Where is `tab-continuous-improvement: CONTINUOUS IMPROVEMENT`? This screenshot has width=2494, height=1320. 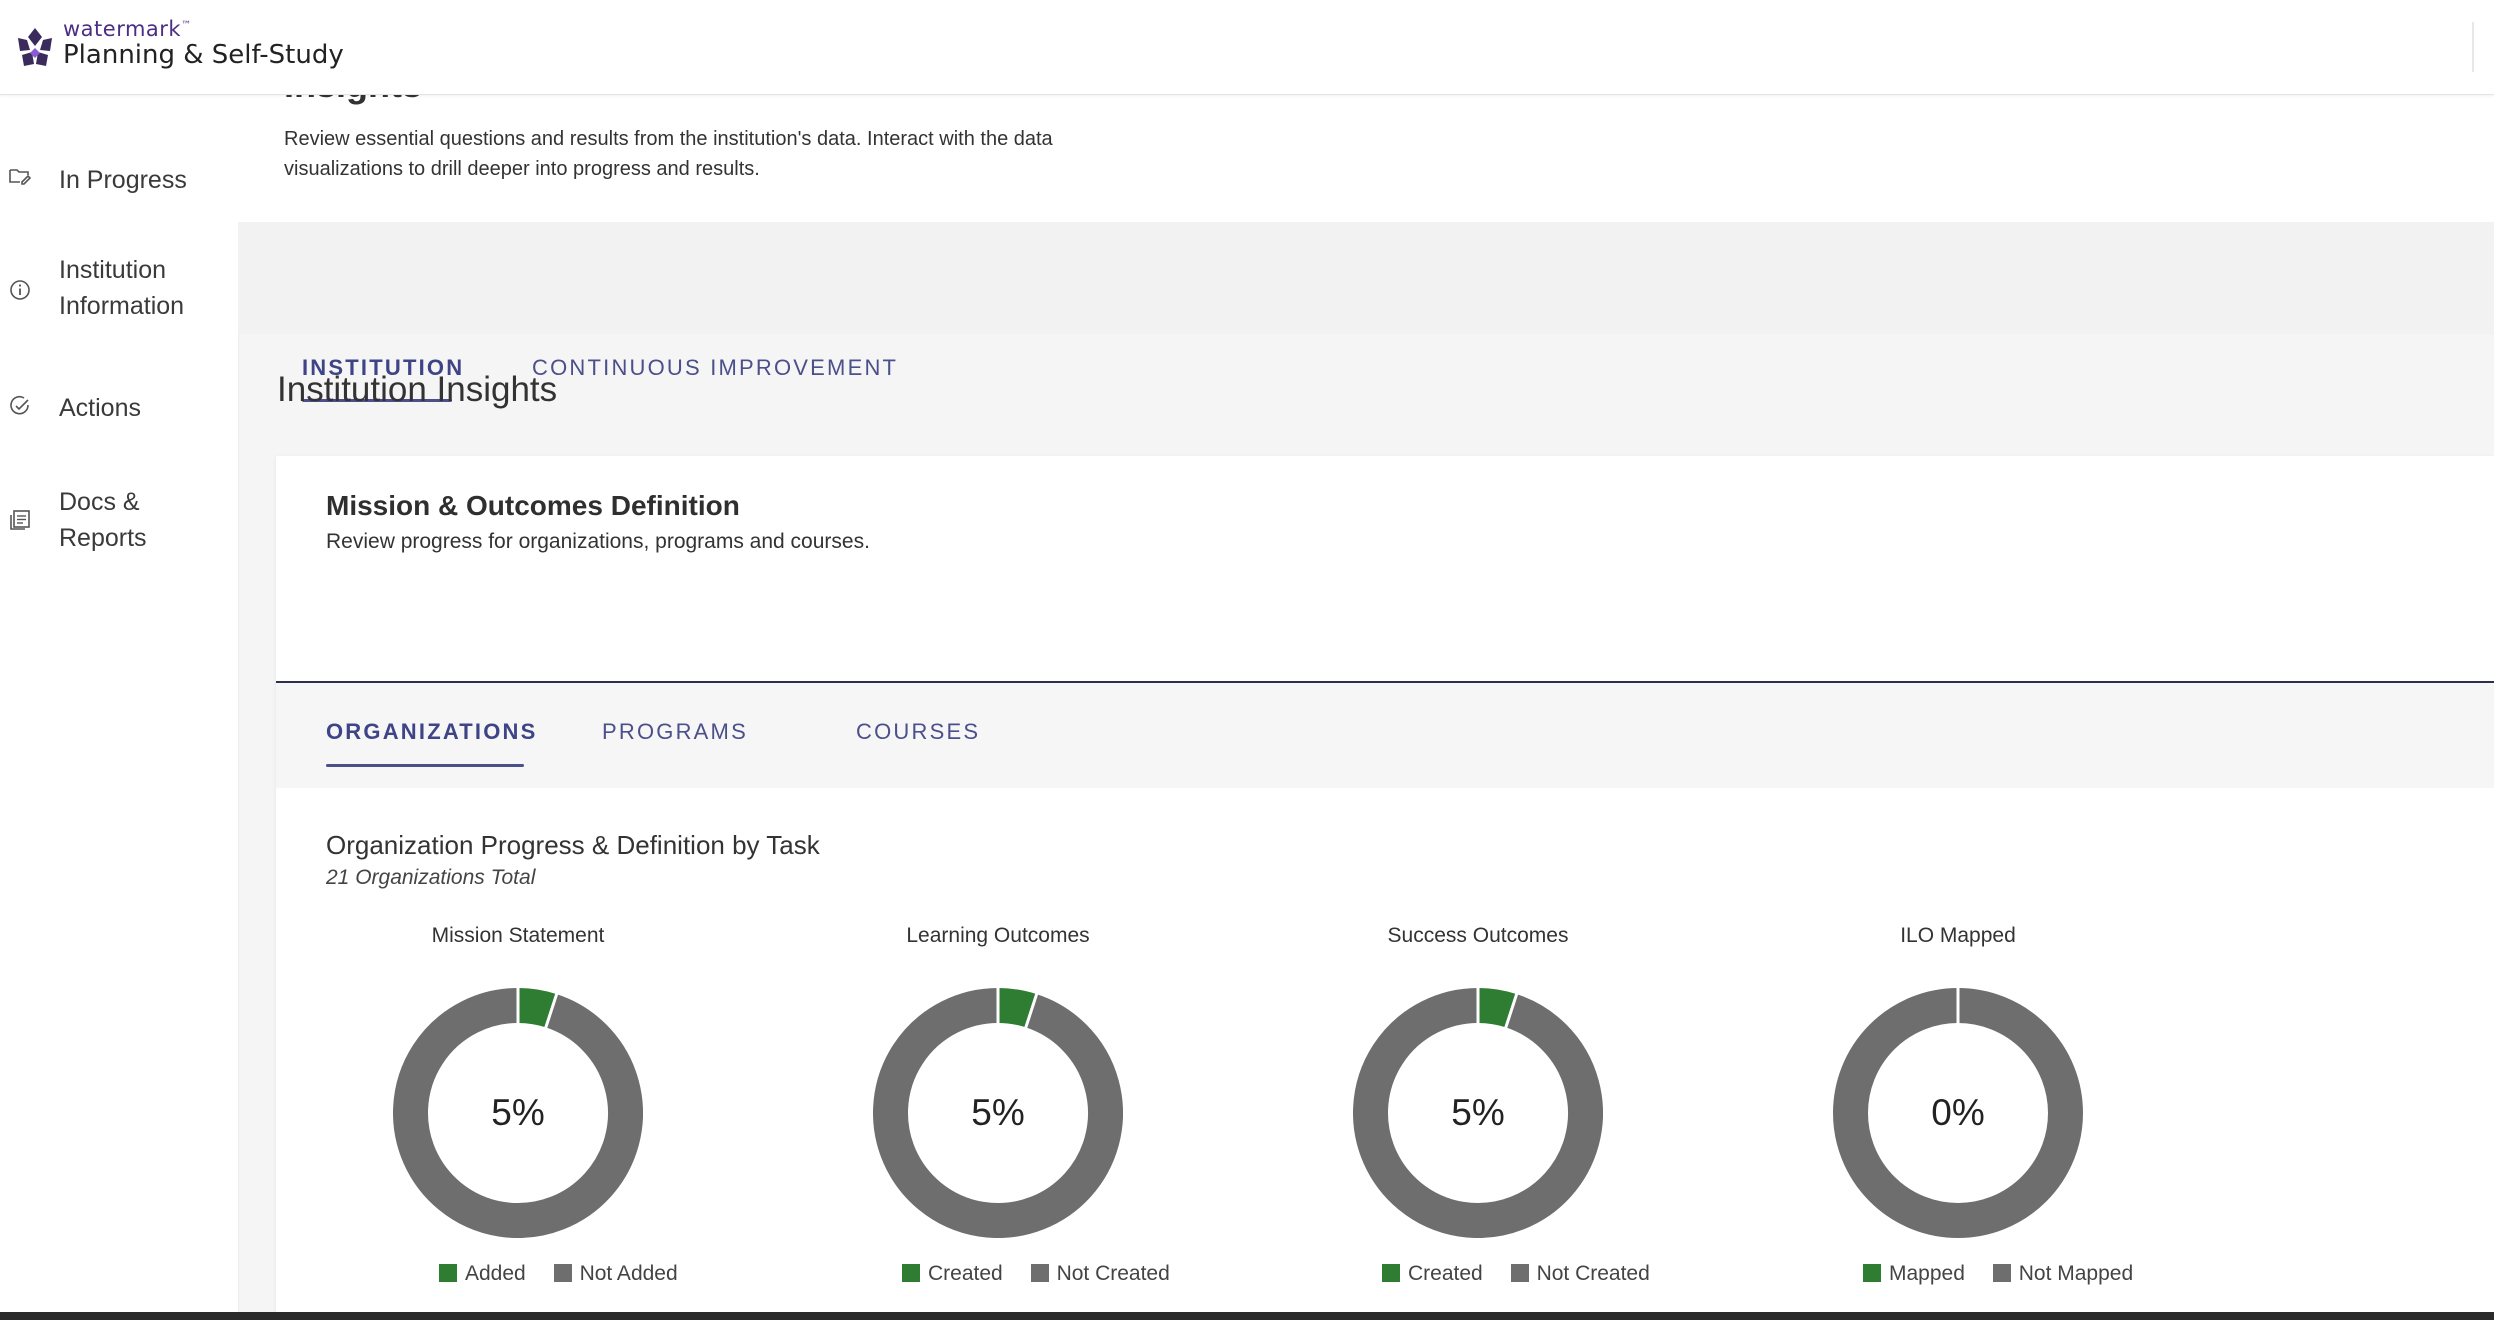 tab-continuous-improvement: CONTINUOUS IMPROVEMENT is located at coordinates (715, 367).